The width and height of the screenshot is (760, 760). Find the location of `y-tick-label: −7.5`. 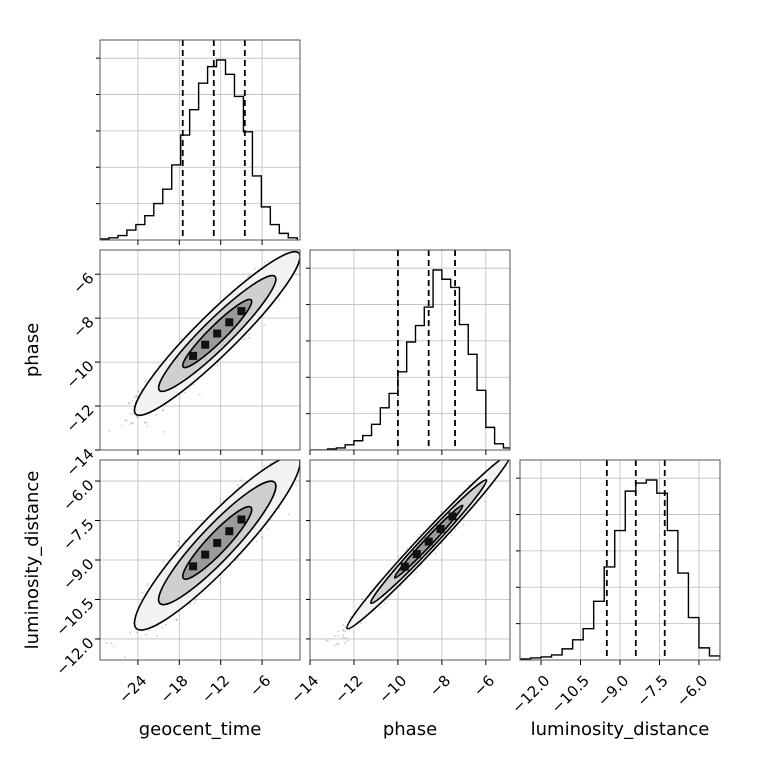

y-tick-label: −7.5 is located at coordinates (78, 534).